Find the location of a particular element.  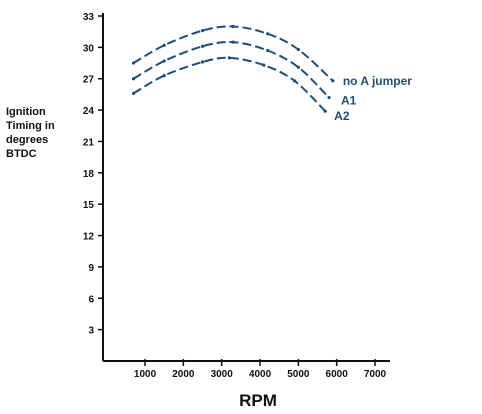

x-tick-label: 5000 is located at coordinates (298, 374).